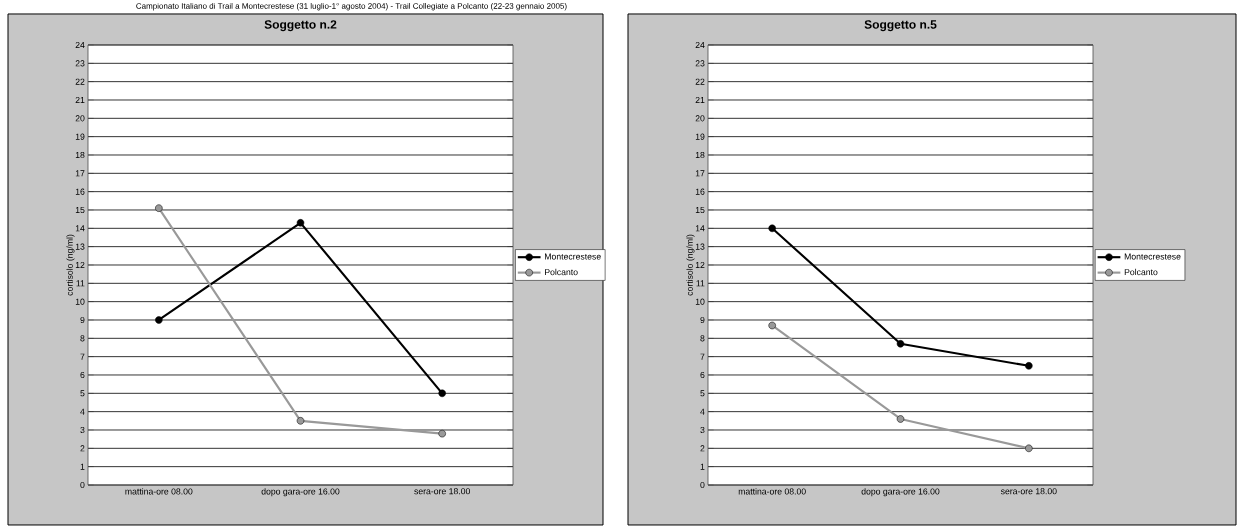 Image resolution: width=1241 pixels, height=530 pixels. Describe the element at coordinates (300, 26) in the screenshot. I see `chart-title: Soggetto n.2` at that location.